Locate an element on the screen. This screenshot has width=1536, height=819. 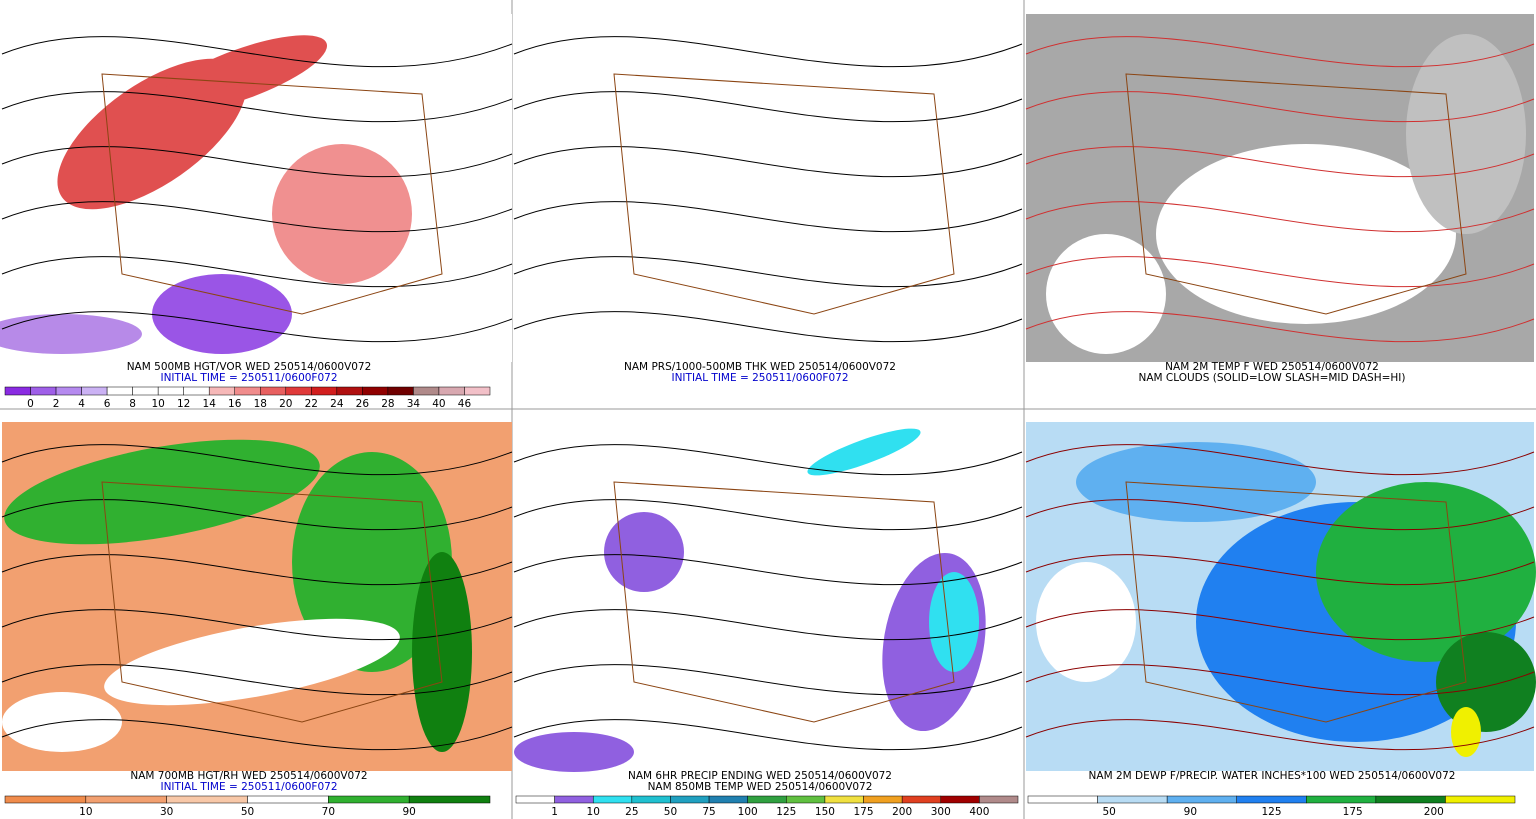
caption: NAM CLOUDS (SOLID=LOW SLASH=MID DASH=HI) is located at coordinates (1271, 378).